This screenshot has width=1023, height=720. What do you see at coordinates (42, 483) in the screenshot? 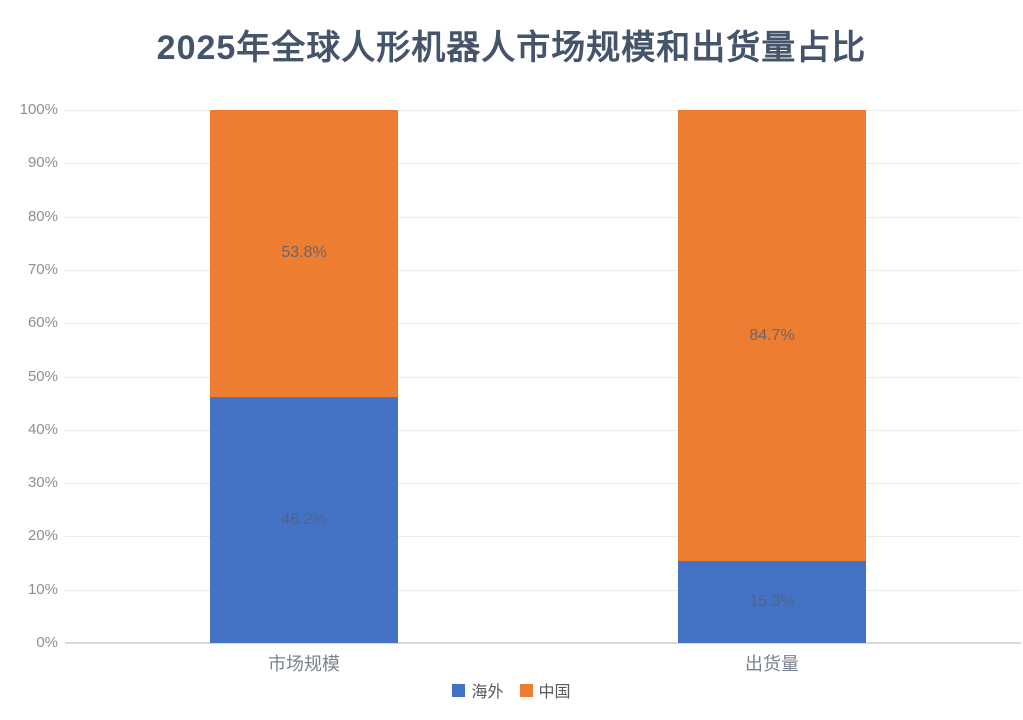
I see `y-axis-tick-label: 30%` at bounding box center [42, 483].